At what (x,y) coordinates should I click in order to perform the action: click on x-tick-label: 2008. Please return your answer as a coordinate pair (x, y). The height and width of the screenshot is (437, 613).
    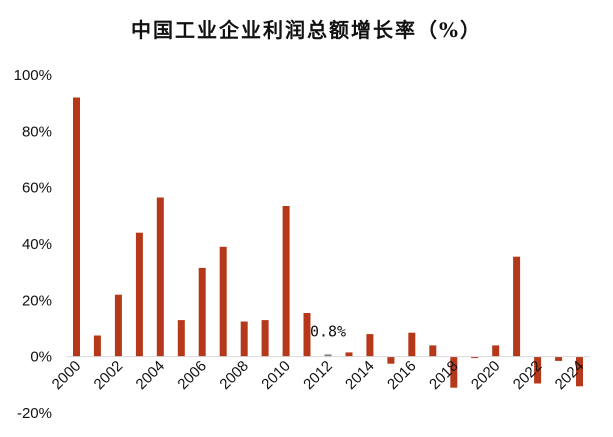
    Looking at the image, I should click on (234, 376).